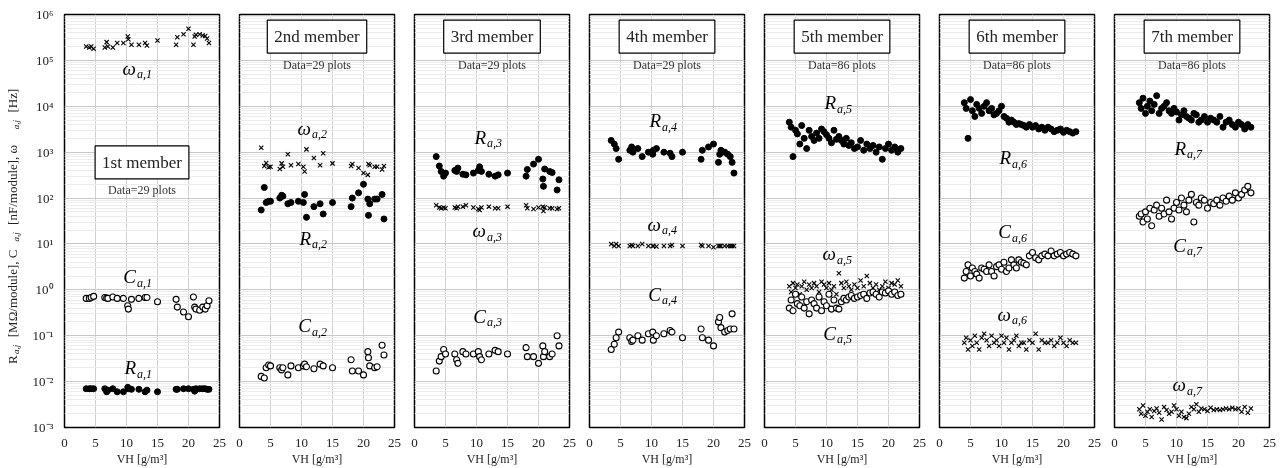 The width and height of the screenshot is (1280, 468). I want to click on text: 7th member, so click(1192, 37).